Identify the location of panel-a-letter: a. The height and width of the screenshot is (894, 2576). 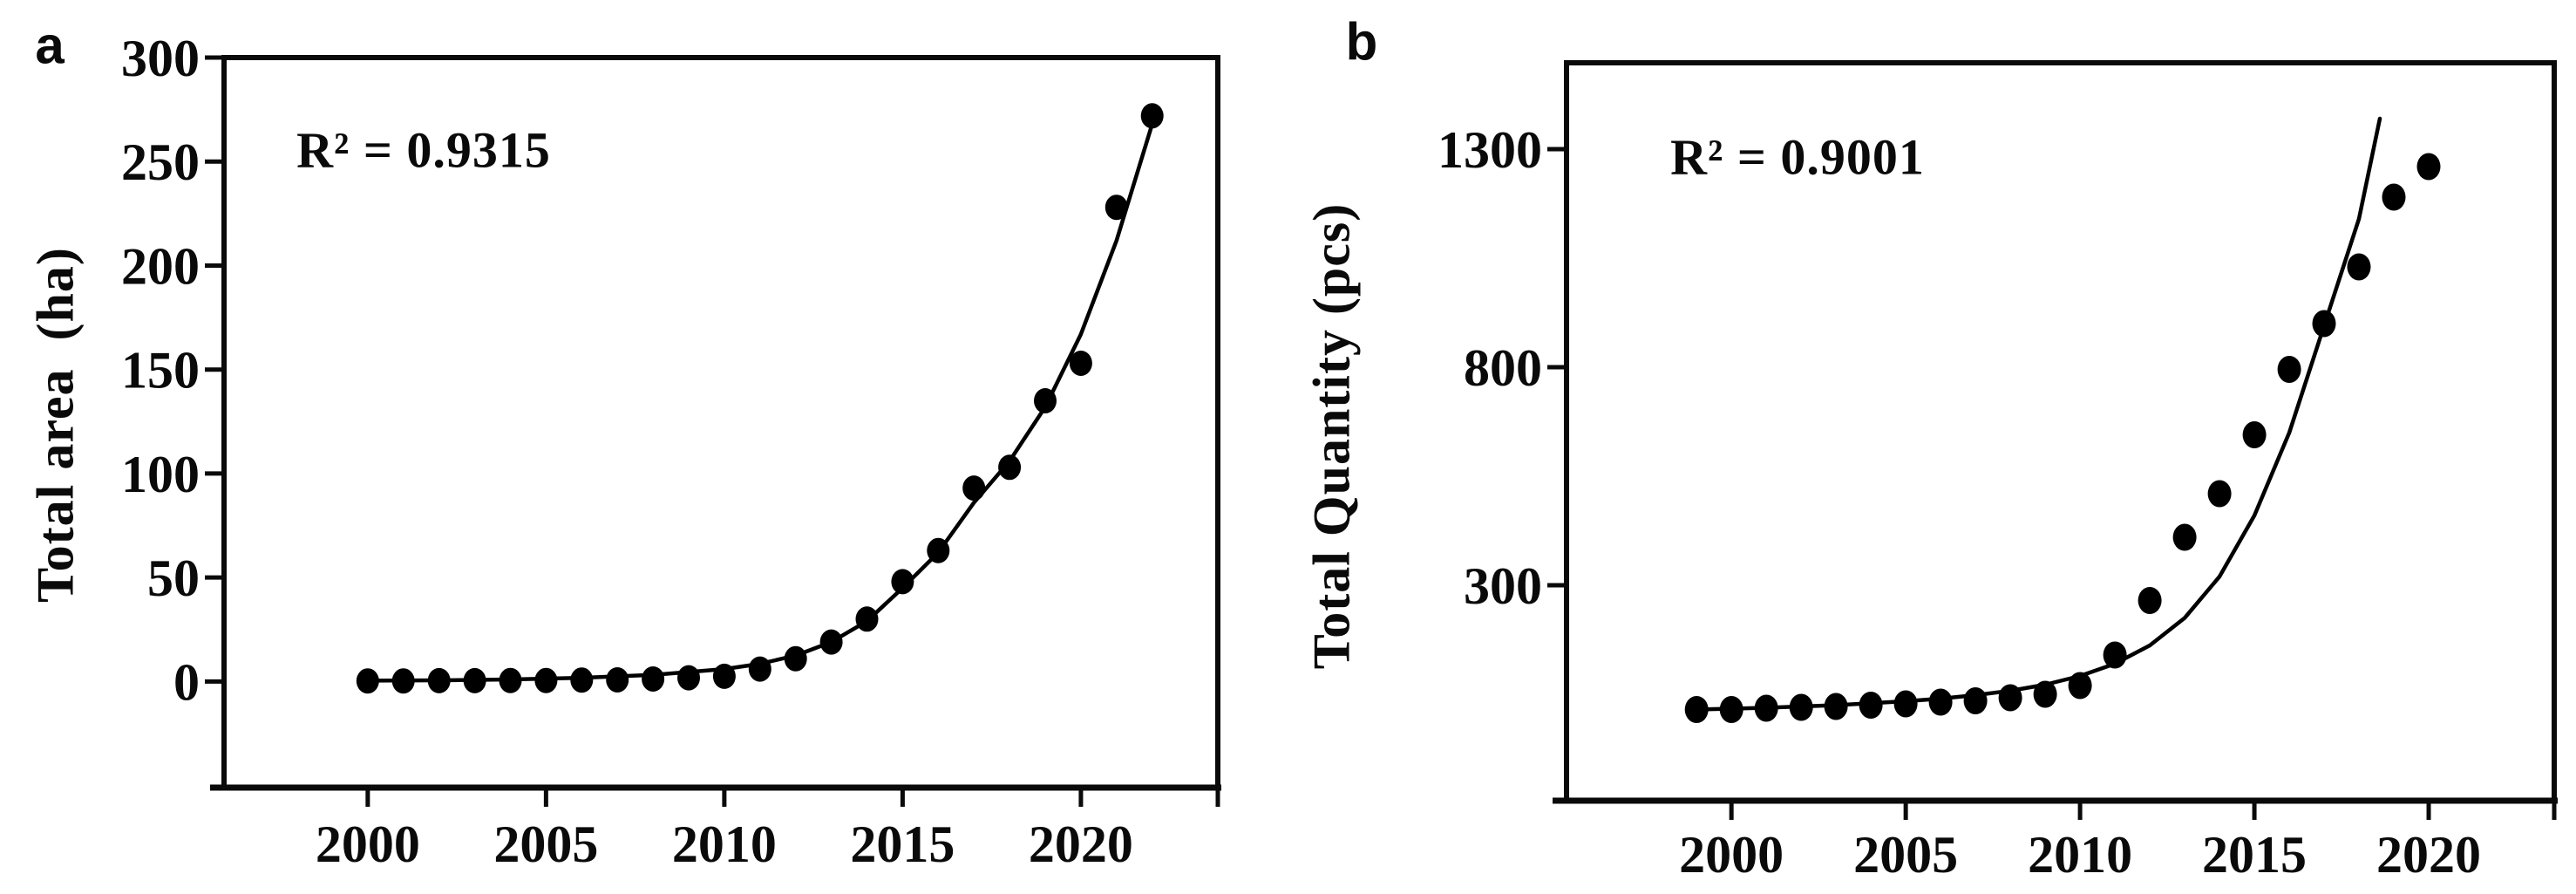
(50, 45).